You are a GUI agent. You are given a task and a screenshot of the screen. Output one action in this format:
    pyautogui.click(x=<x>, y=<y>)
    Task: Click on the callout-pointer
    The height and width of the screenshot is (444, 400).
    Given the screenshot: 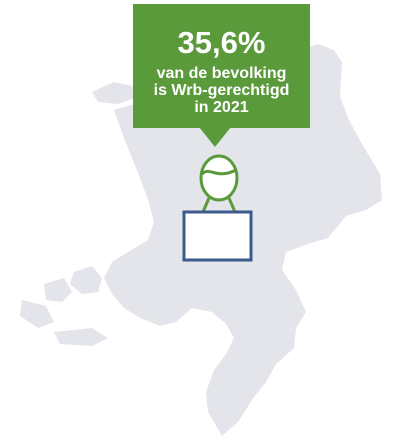 What is the action you would take?
    pyautogui.click(x=215, y=137)
    